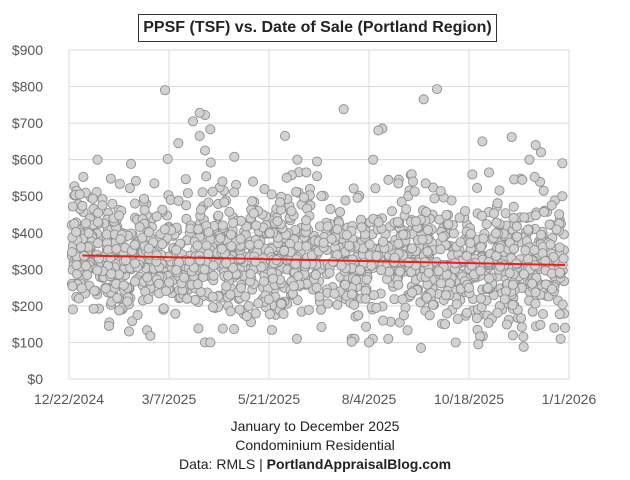 The height and width of the screenshot is (480, 630). I want to click on y-axis-ticks: $0 $100 $200 $300 $400 $500 $600 $700 $800 $900, so click(27, 214).